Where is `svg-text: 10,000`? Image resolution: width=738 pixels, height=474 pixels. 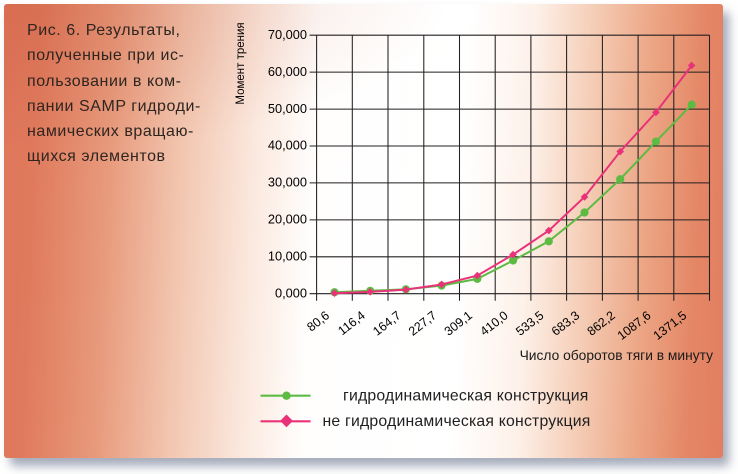 svg-text: 10,000 is located at coordinates (287, 256).